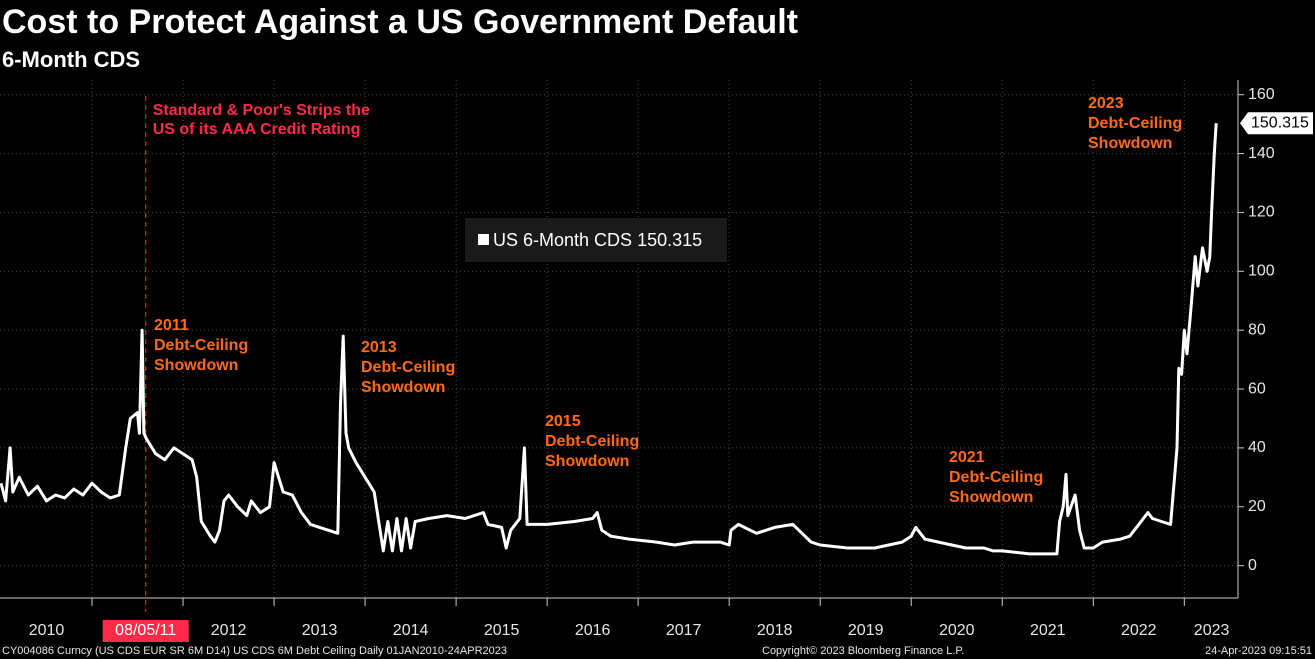  Describe the element at coordinates (1252, 565) in the screenshot. I see `y-tick-label: 0` at that location.